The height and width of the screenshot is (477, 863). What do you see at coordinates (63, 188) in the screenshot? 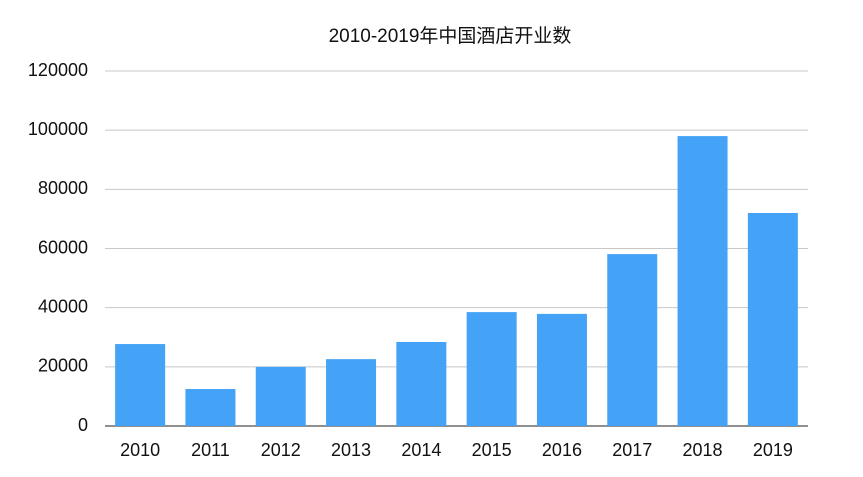
I see `y-tick-label: 80000` at bounding box center [63, 188].